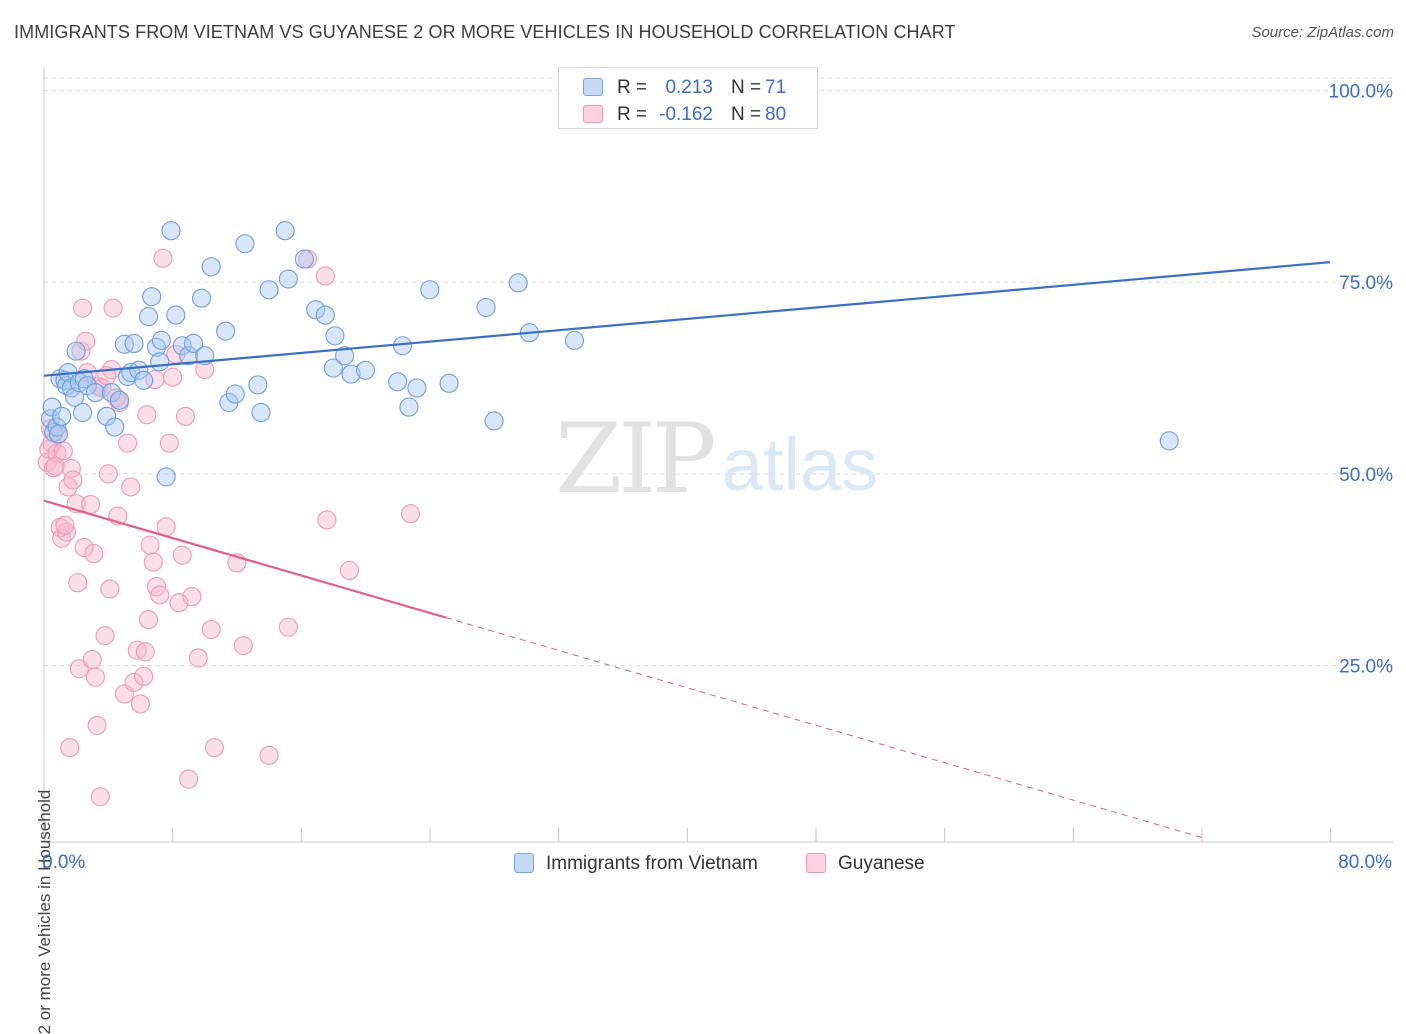  What do you see at coordinates (688, 87) in the screenshot?
I see `legend-row-vietnam: R = 0.213 N = 71` at bounding box center [688, 87].